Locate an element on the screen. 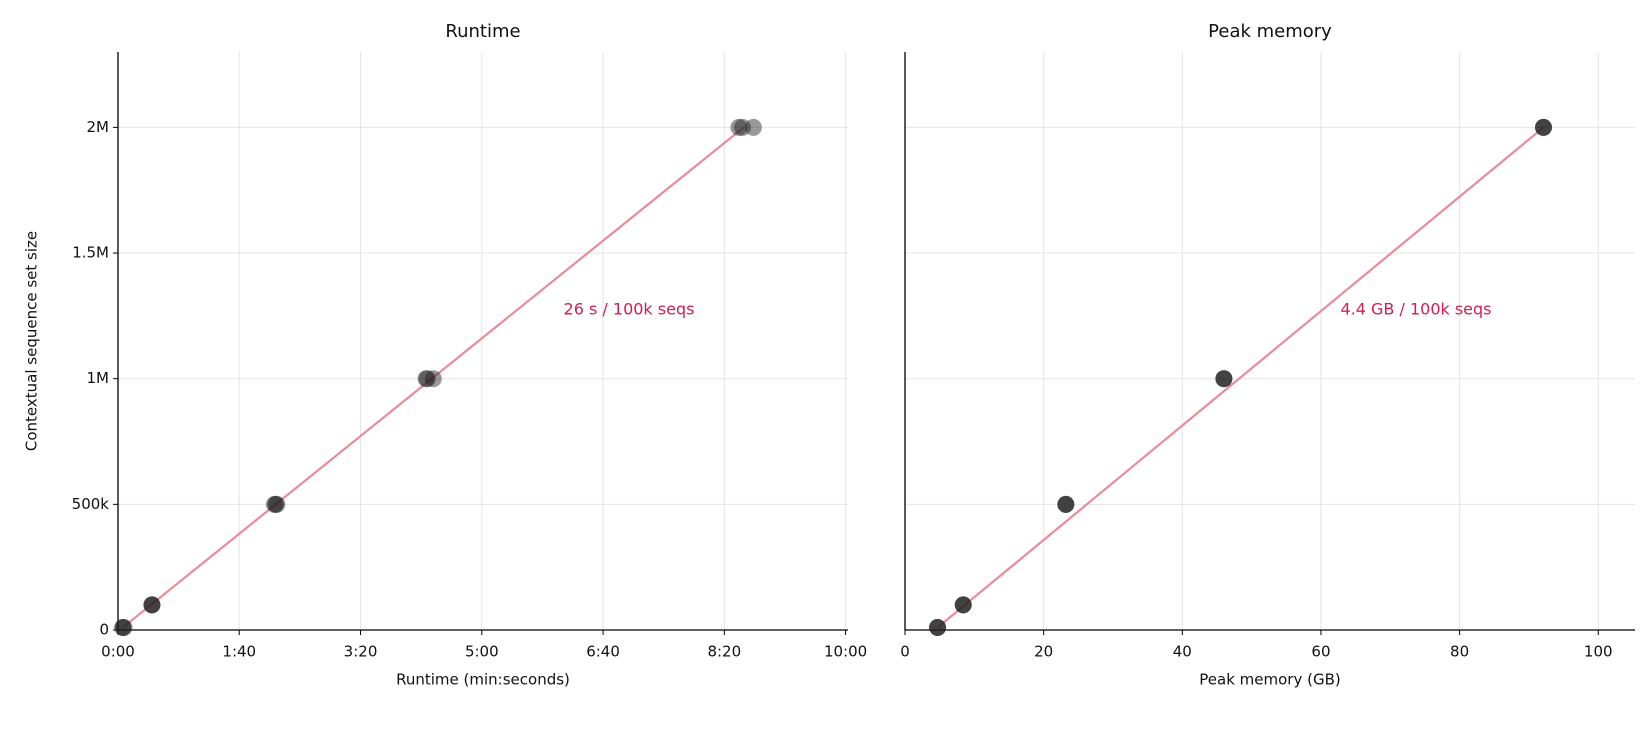 This screenshot has width=1650, height=750. y-tick-label: 2M is located at coordinates (98, 127).